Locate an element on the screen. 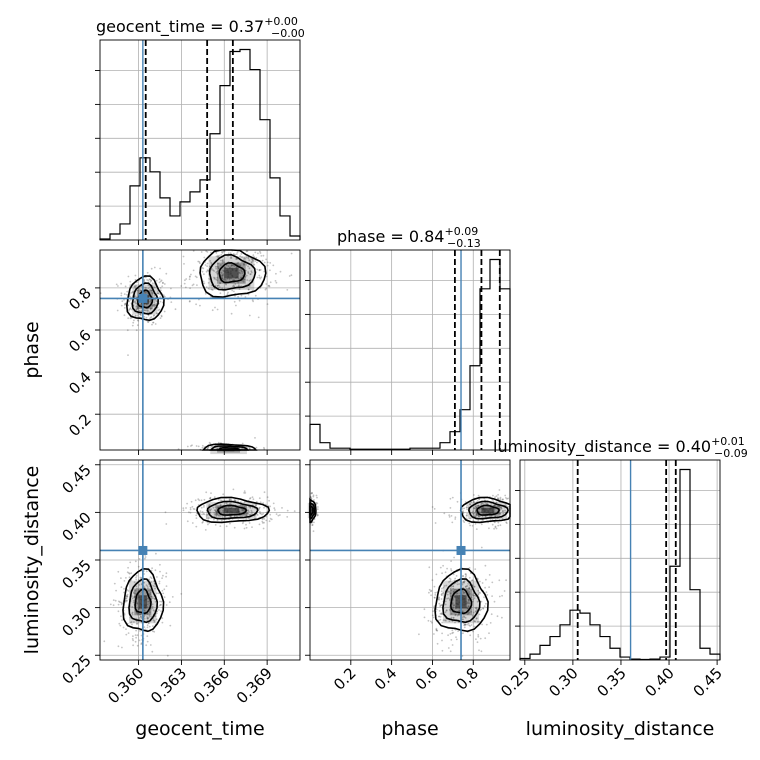 The image size is (760, 760). xlabel-geocent-time: geocent_time is located at coordinates (199, 729).